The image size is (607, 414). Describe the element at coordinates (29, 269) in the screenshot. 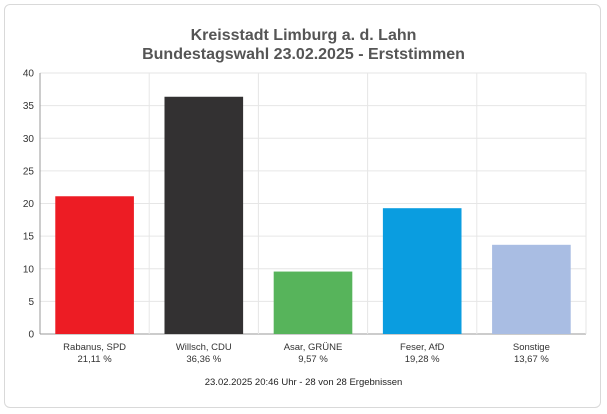

I see `y-tick-label: 10` at that location.